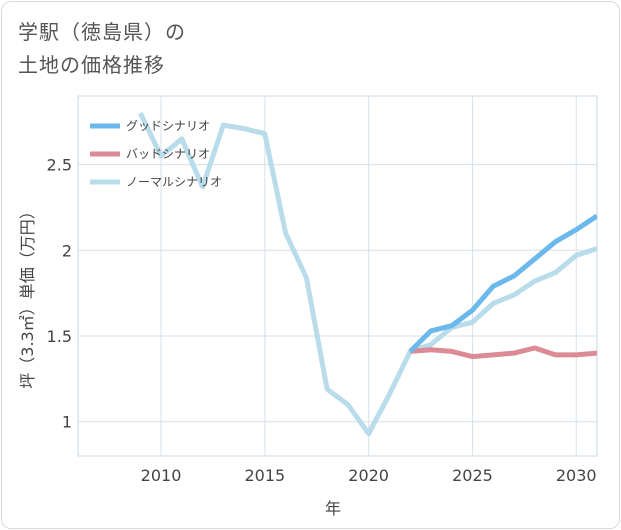 This screenshot has height=530, width=621. What do you see at coordinates (67, 250) in the screenshot?
I see `y-tick-label: 2` at bounding box center [67, 250].